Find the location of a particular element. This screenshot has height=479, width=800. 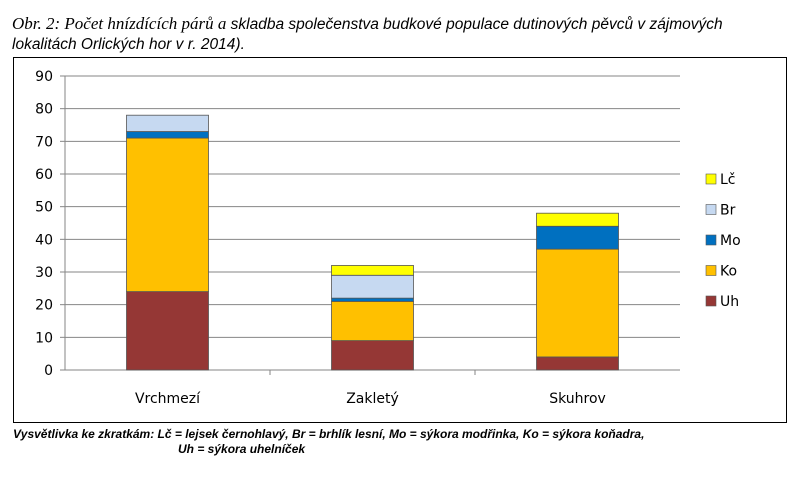

y-tick-label: 60 is located at coordinates (44, 175).